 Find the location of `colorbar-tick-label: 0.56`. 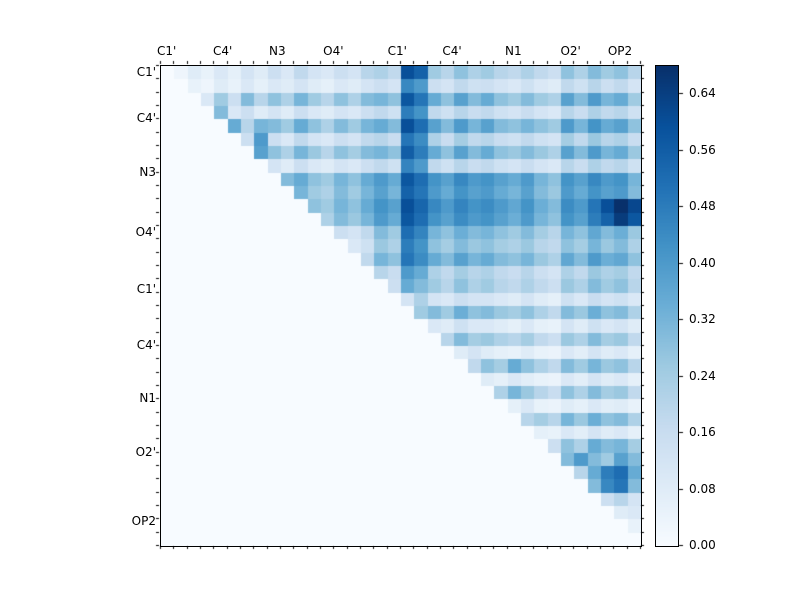

colorbar-tick-label: 0.56 is located at coordinates (702, 149).